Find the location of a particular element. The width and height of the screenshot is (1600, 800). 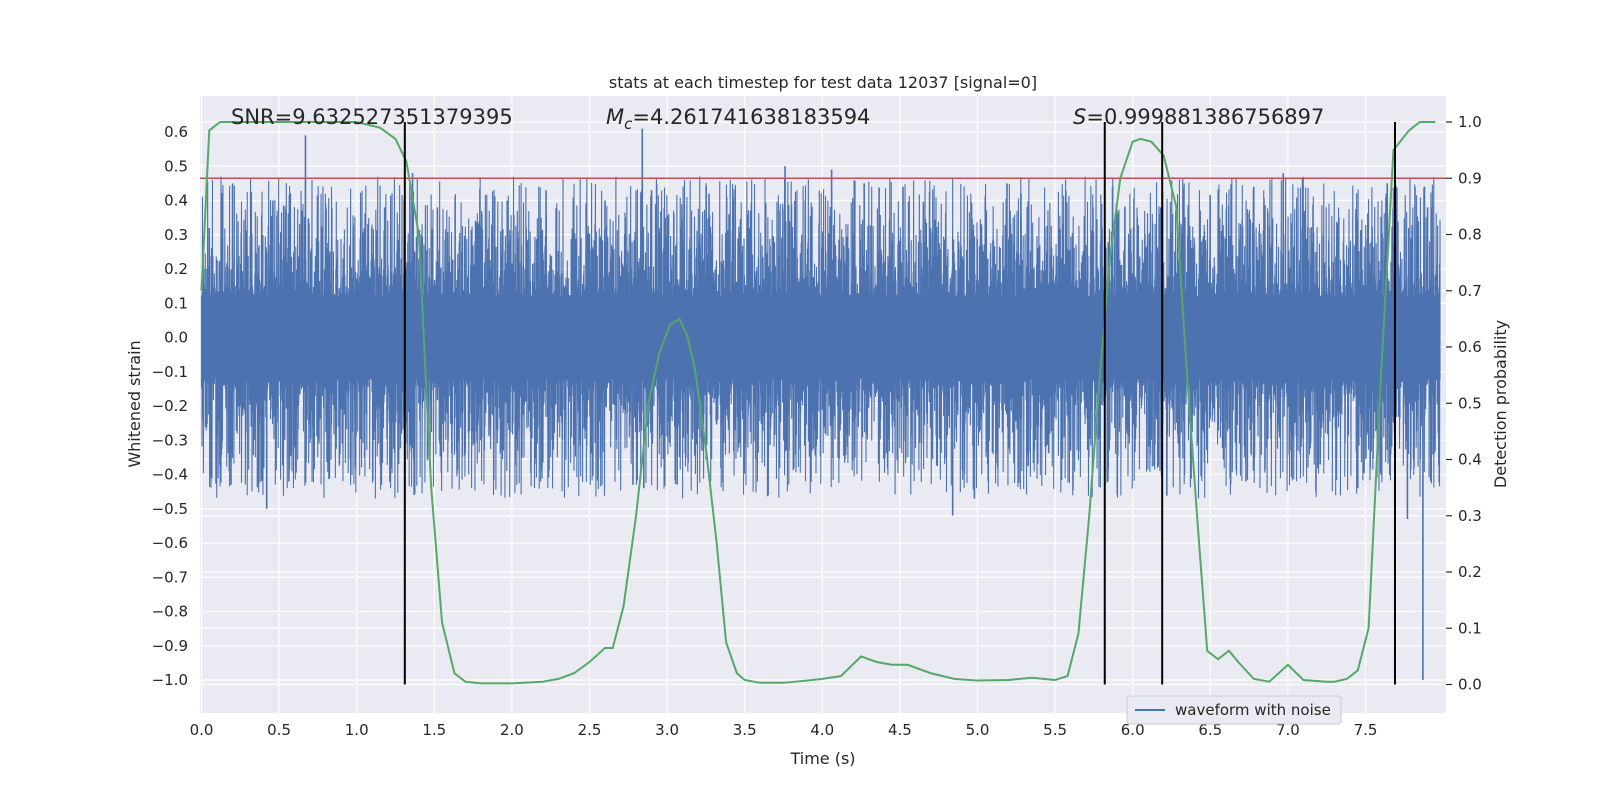

y2-tick-label: 0.6 is located at coordinates (1470, 347).